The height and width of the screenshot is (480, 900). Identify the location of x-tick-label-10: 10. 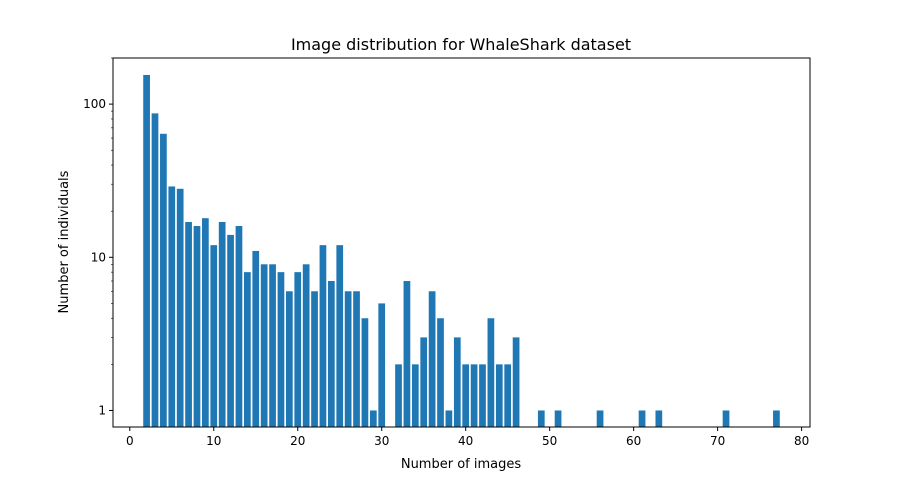
(213, 441).